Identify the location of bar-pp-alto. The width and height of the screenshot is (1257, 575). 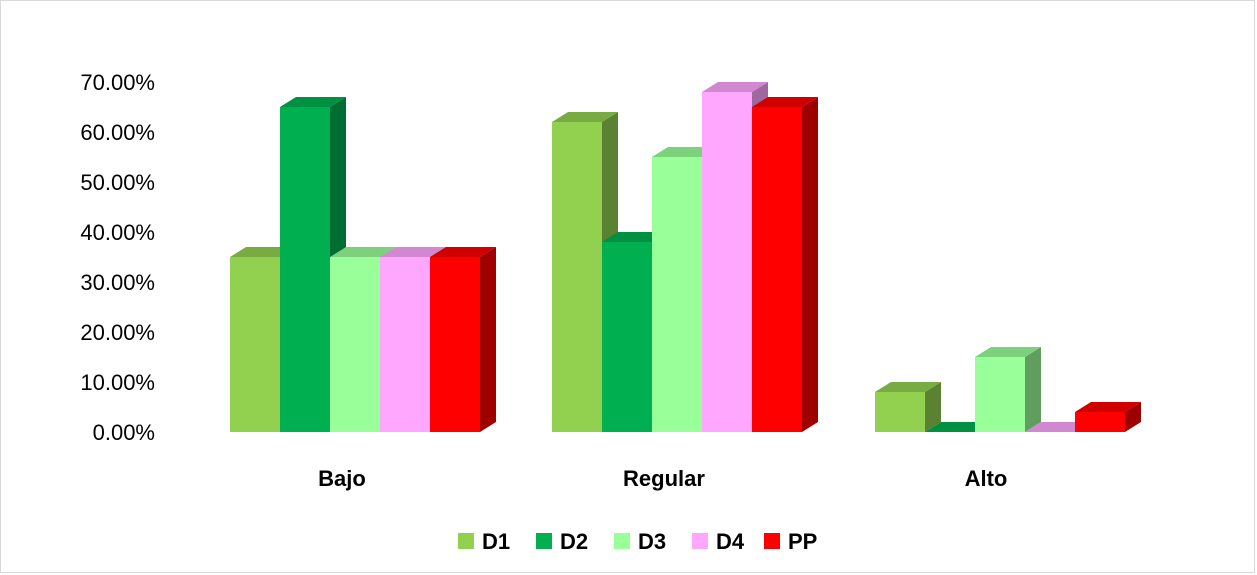
(1108, 417).